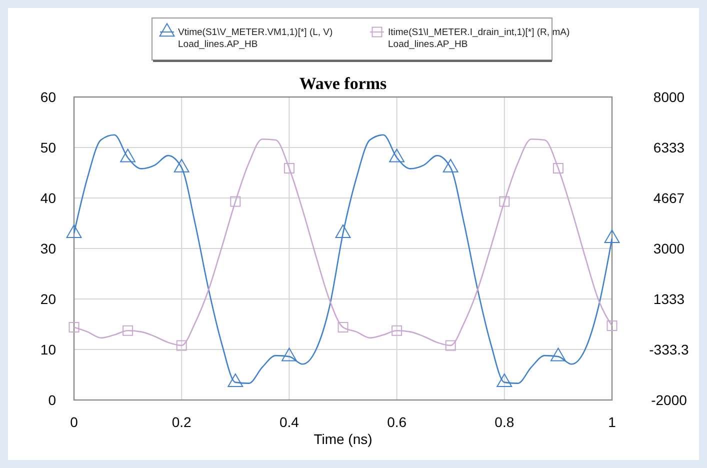 The height and width of the screenshot is (468, 707). I want to click on y2-tick-label: 4667, so click(669, 198).